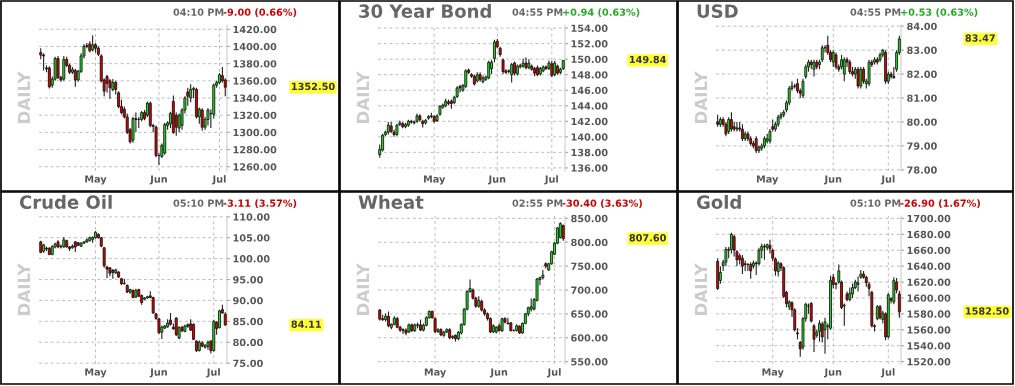 The height and width of the screenshot is (386, 1015). I want to click on y-tick-label: 800.00, so click(589, 242).